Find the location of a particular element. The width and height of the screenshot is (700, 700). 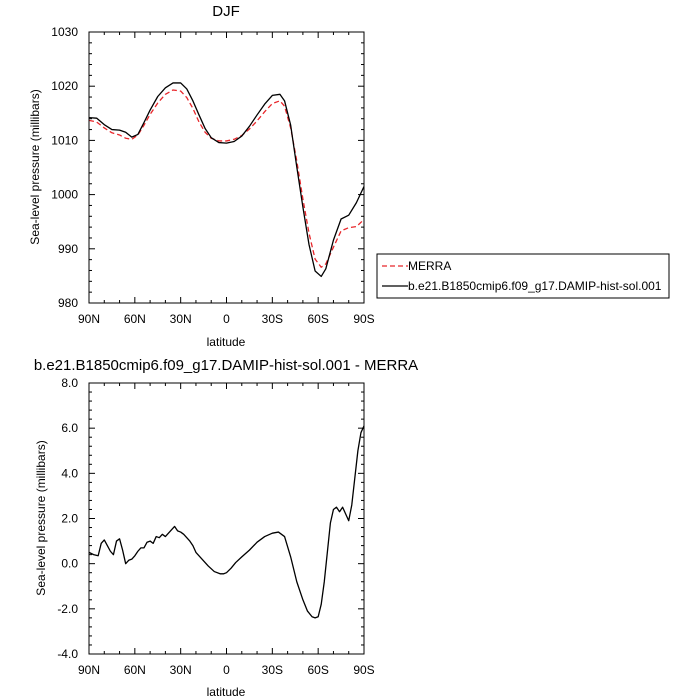

legend-box is located at coordinates (523, 276).